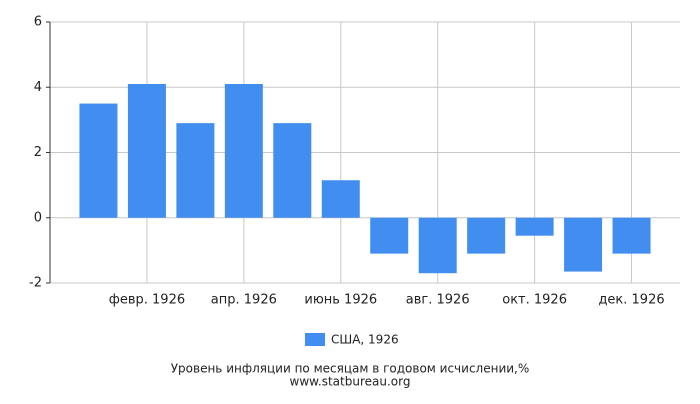 Image resolution: width=700 pixels, height=404 pixels. I want to click on x-tick-label: окт. 1926, so click(534, 300).